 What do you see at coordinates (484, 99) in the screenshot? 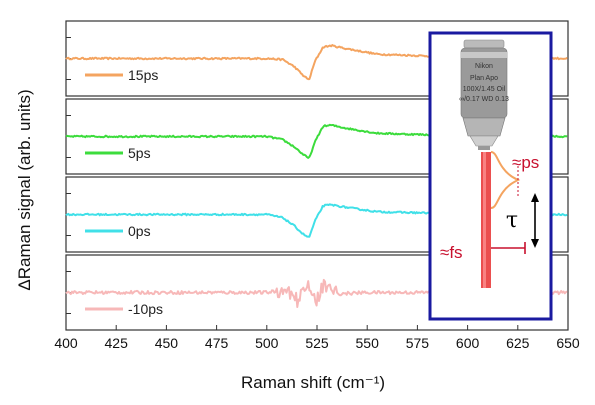
I see `objective-line3: ∞/0.17 WD 0.13` at bounding box center [484, 99].